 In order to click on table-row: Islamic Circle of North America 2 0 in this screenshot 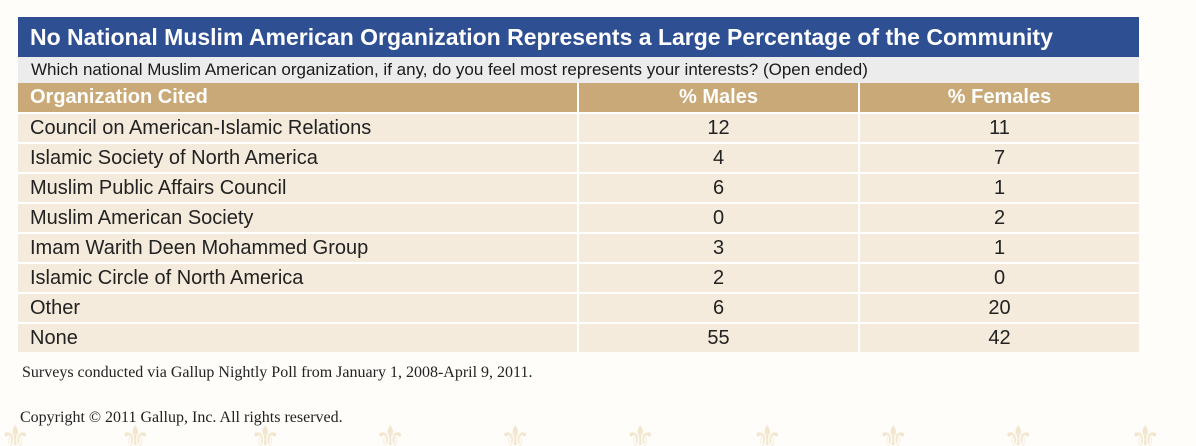, I will do `click(578, 277)`.